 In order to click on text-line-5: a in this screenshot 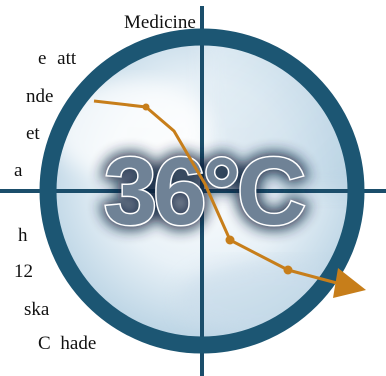, I will do `click(18, 170)`.